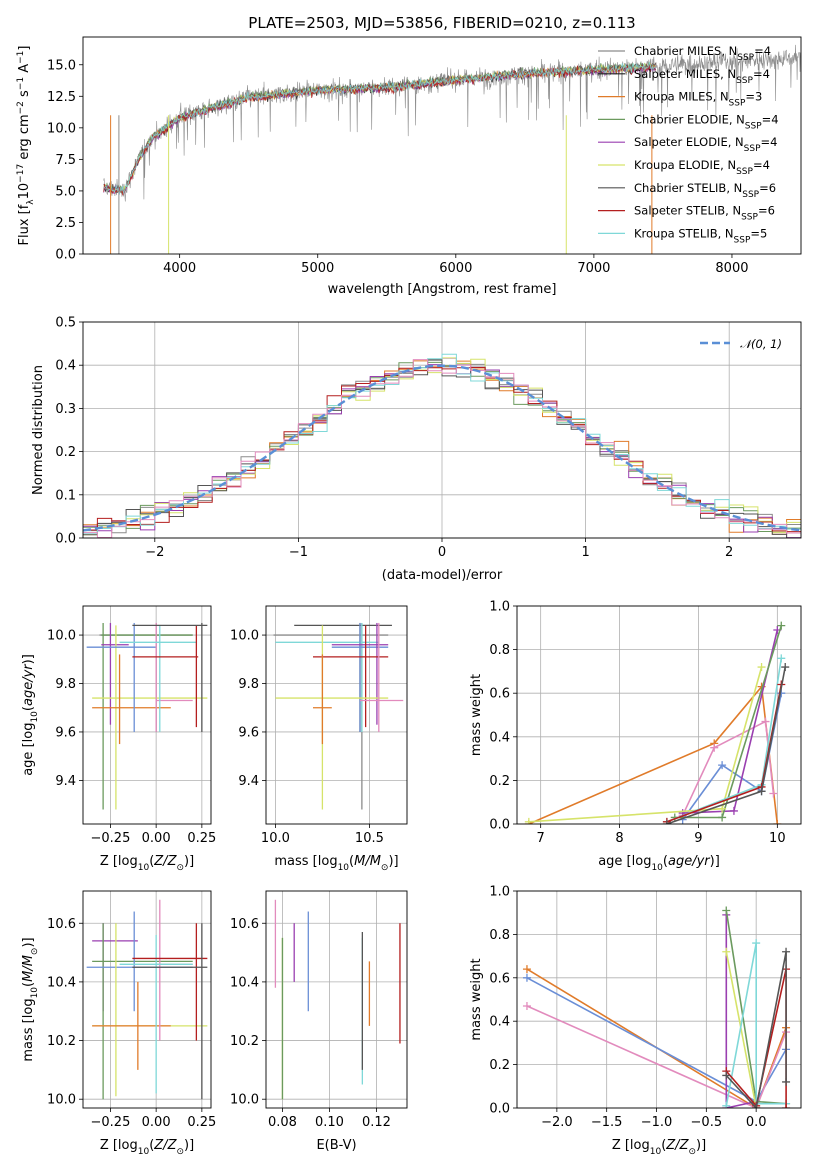 The image size is (819, 1170). What do you see at coordinates (585, 552) in the screenshot?
I see `x-tick-label: 1` at bounding box center [585, 552].